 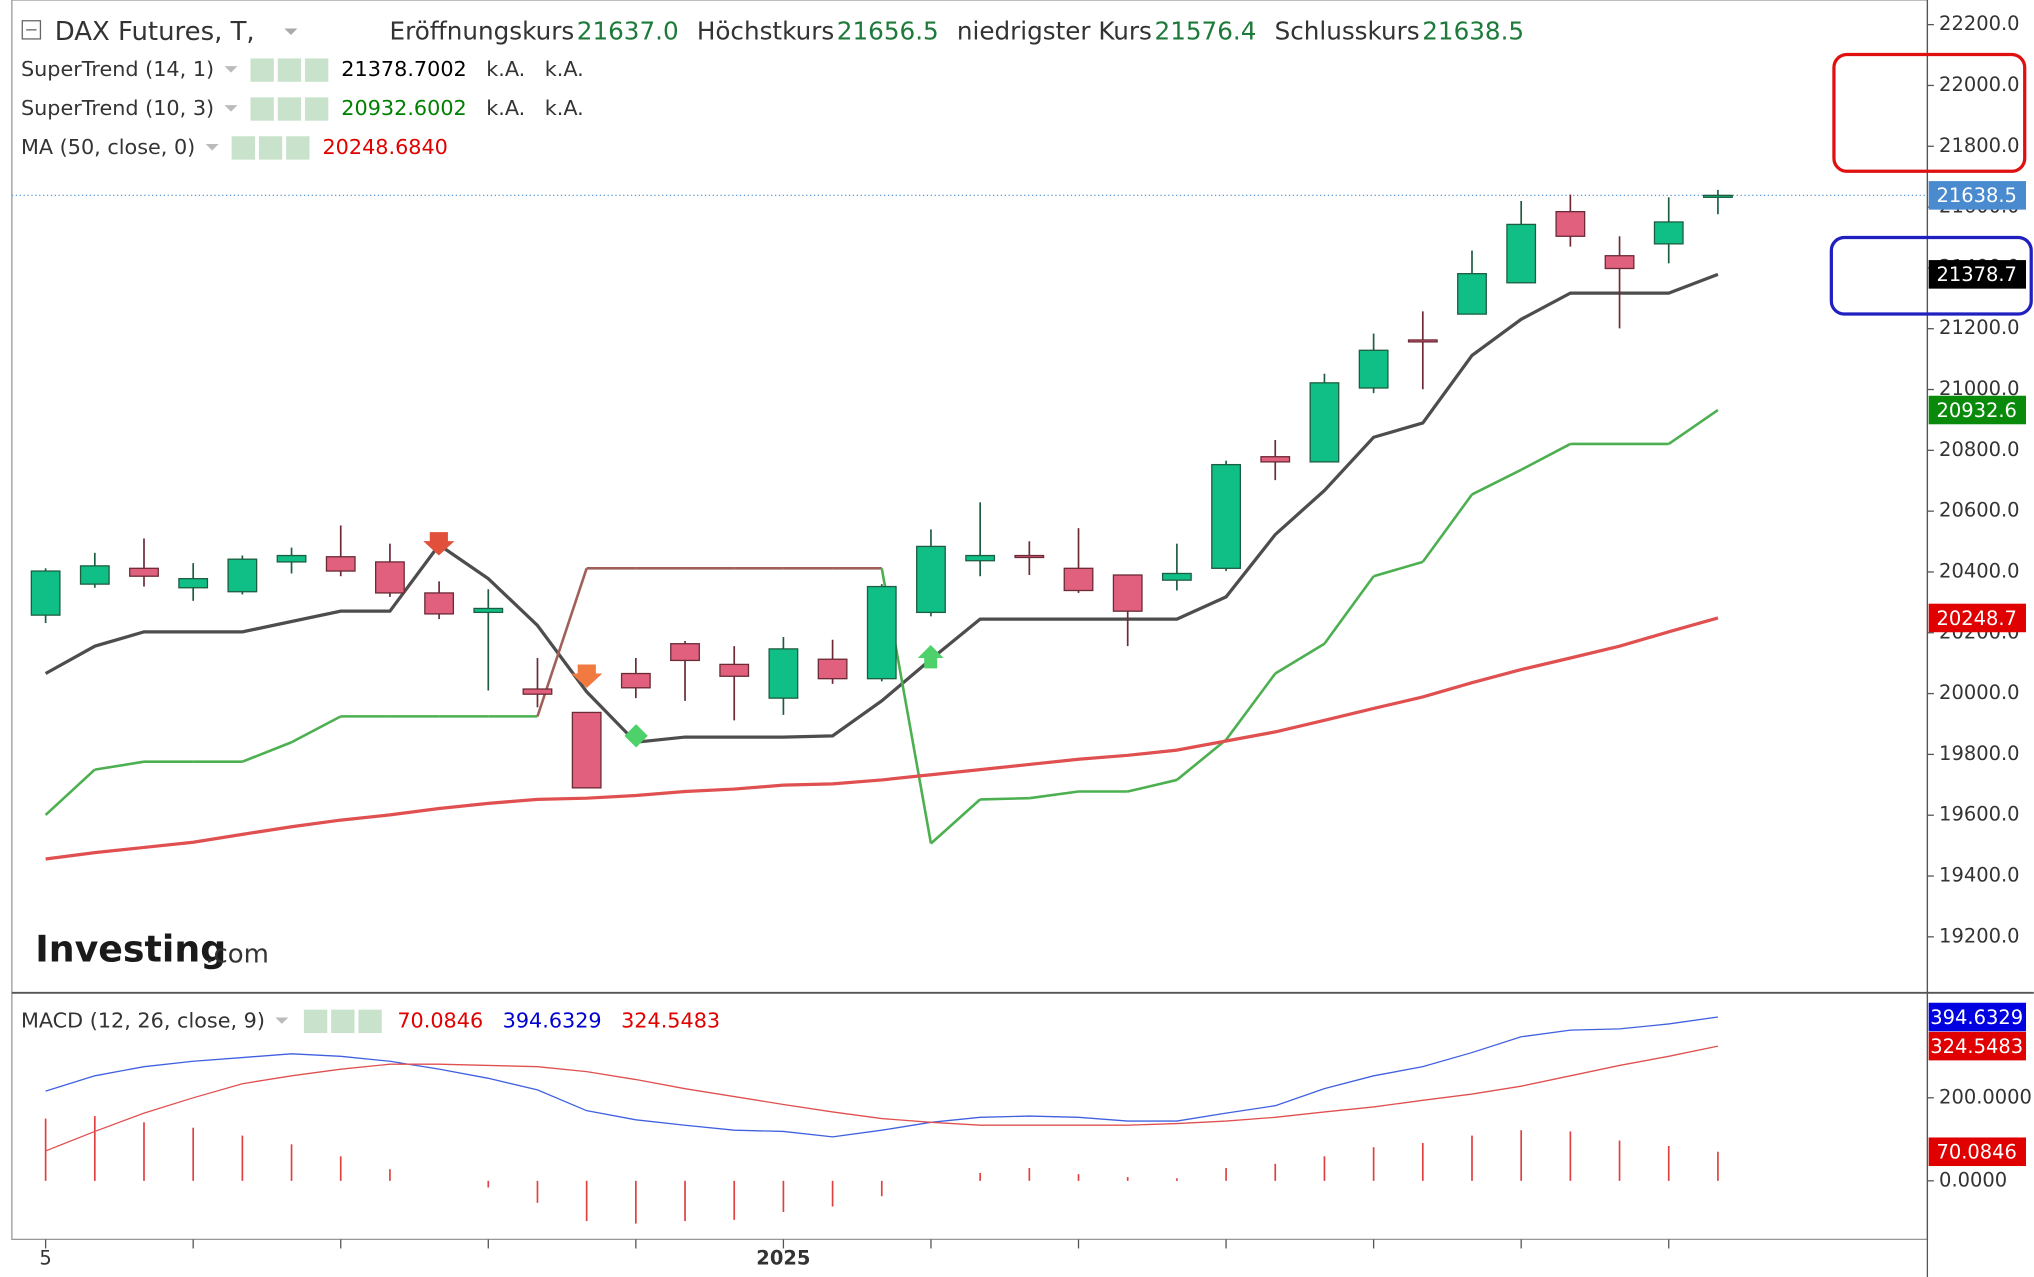 I want to click on y-tick-label: 19800.0, so click(x=1979, y=753).